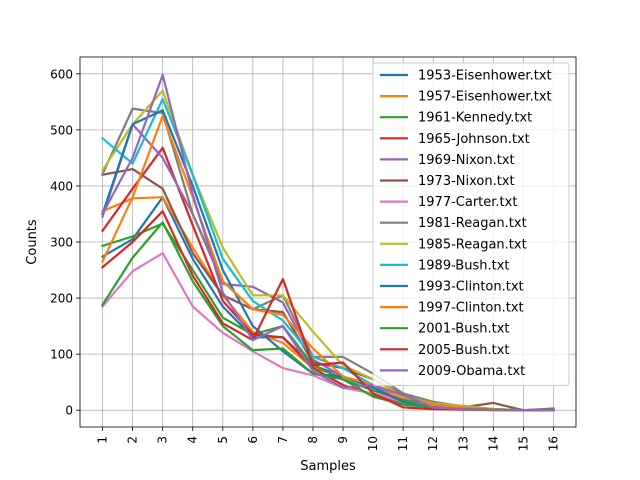 The image size is (640, 480). I want to click on x-tick-label: 5, so click(223, 440).